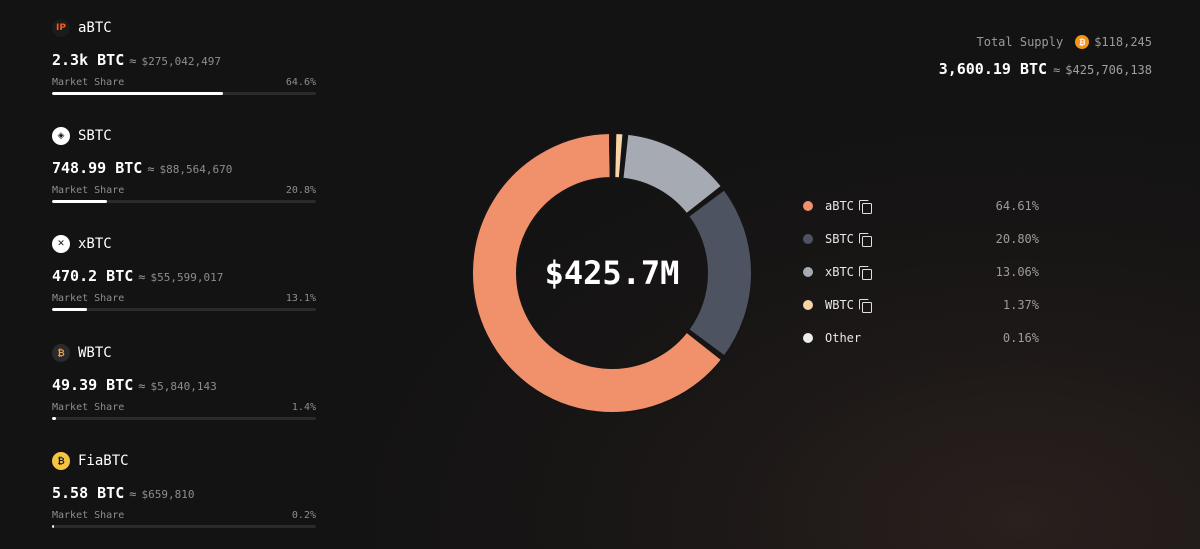 The width and height of the screenshot is (1200, 549). What do you see at coordinates (61, 244) in the screenshot?
I see `xbtc-logo-icon: ✕` at bounding box center [61, 244].